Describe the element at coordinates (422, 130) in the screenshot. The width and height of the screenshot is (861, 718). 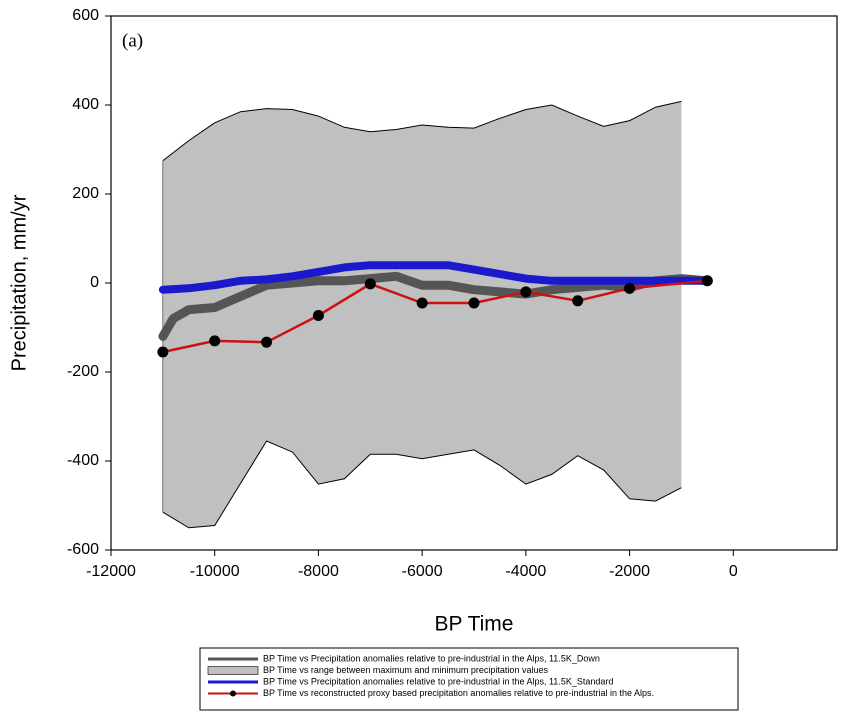
I see `band-upper-edge` at that location.